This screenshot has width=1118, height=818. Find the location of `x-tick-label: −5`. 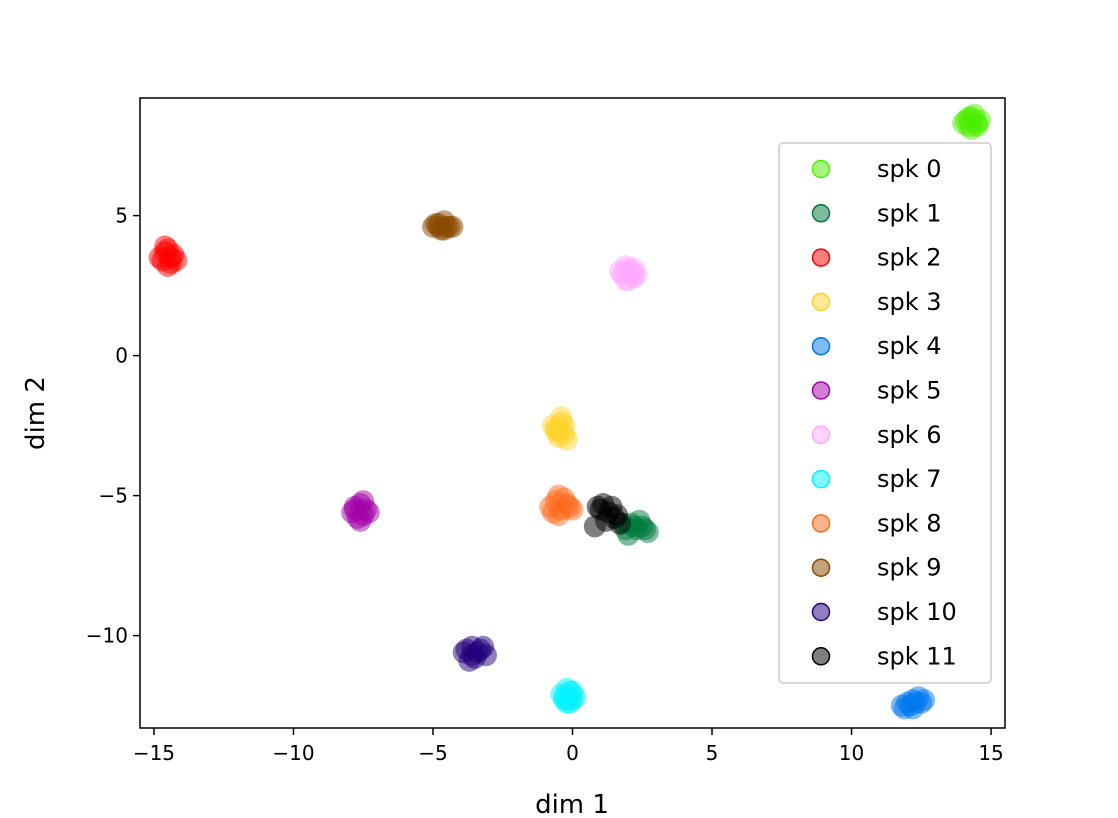

x-tick-label: −5 is located at coordinates (432, 753).